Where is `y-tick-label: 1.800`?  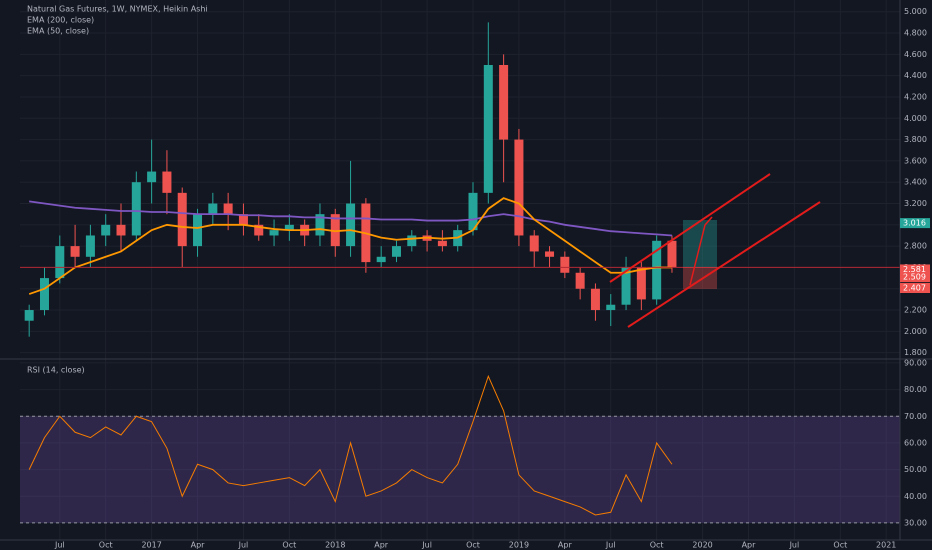 y-tick-label: 1.800 is located at coordinates (915, 352).